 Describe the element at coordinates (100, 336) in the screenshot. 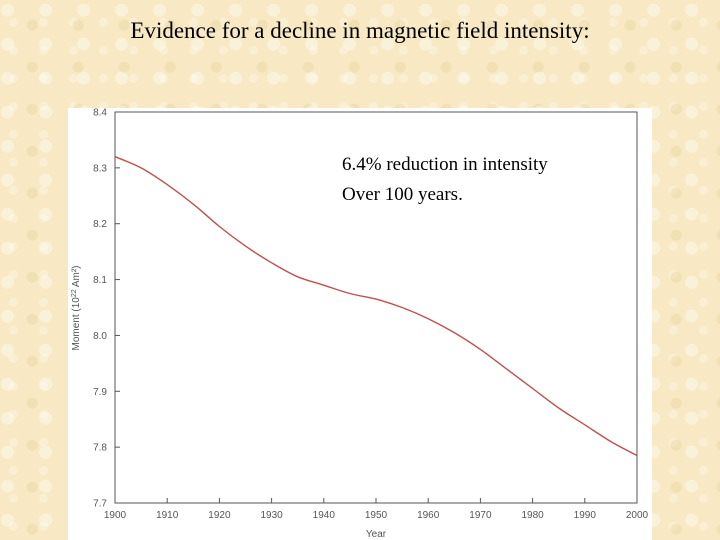

I see `y-tick-label: 8.0` at that location.